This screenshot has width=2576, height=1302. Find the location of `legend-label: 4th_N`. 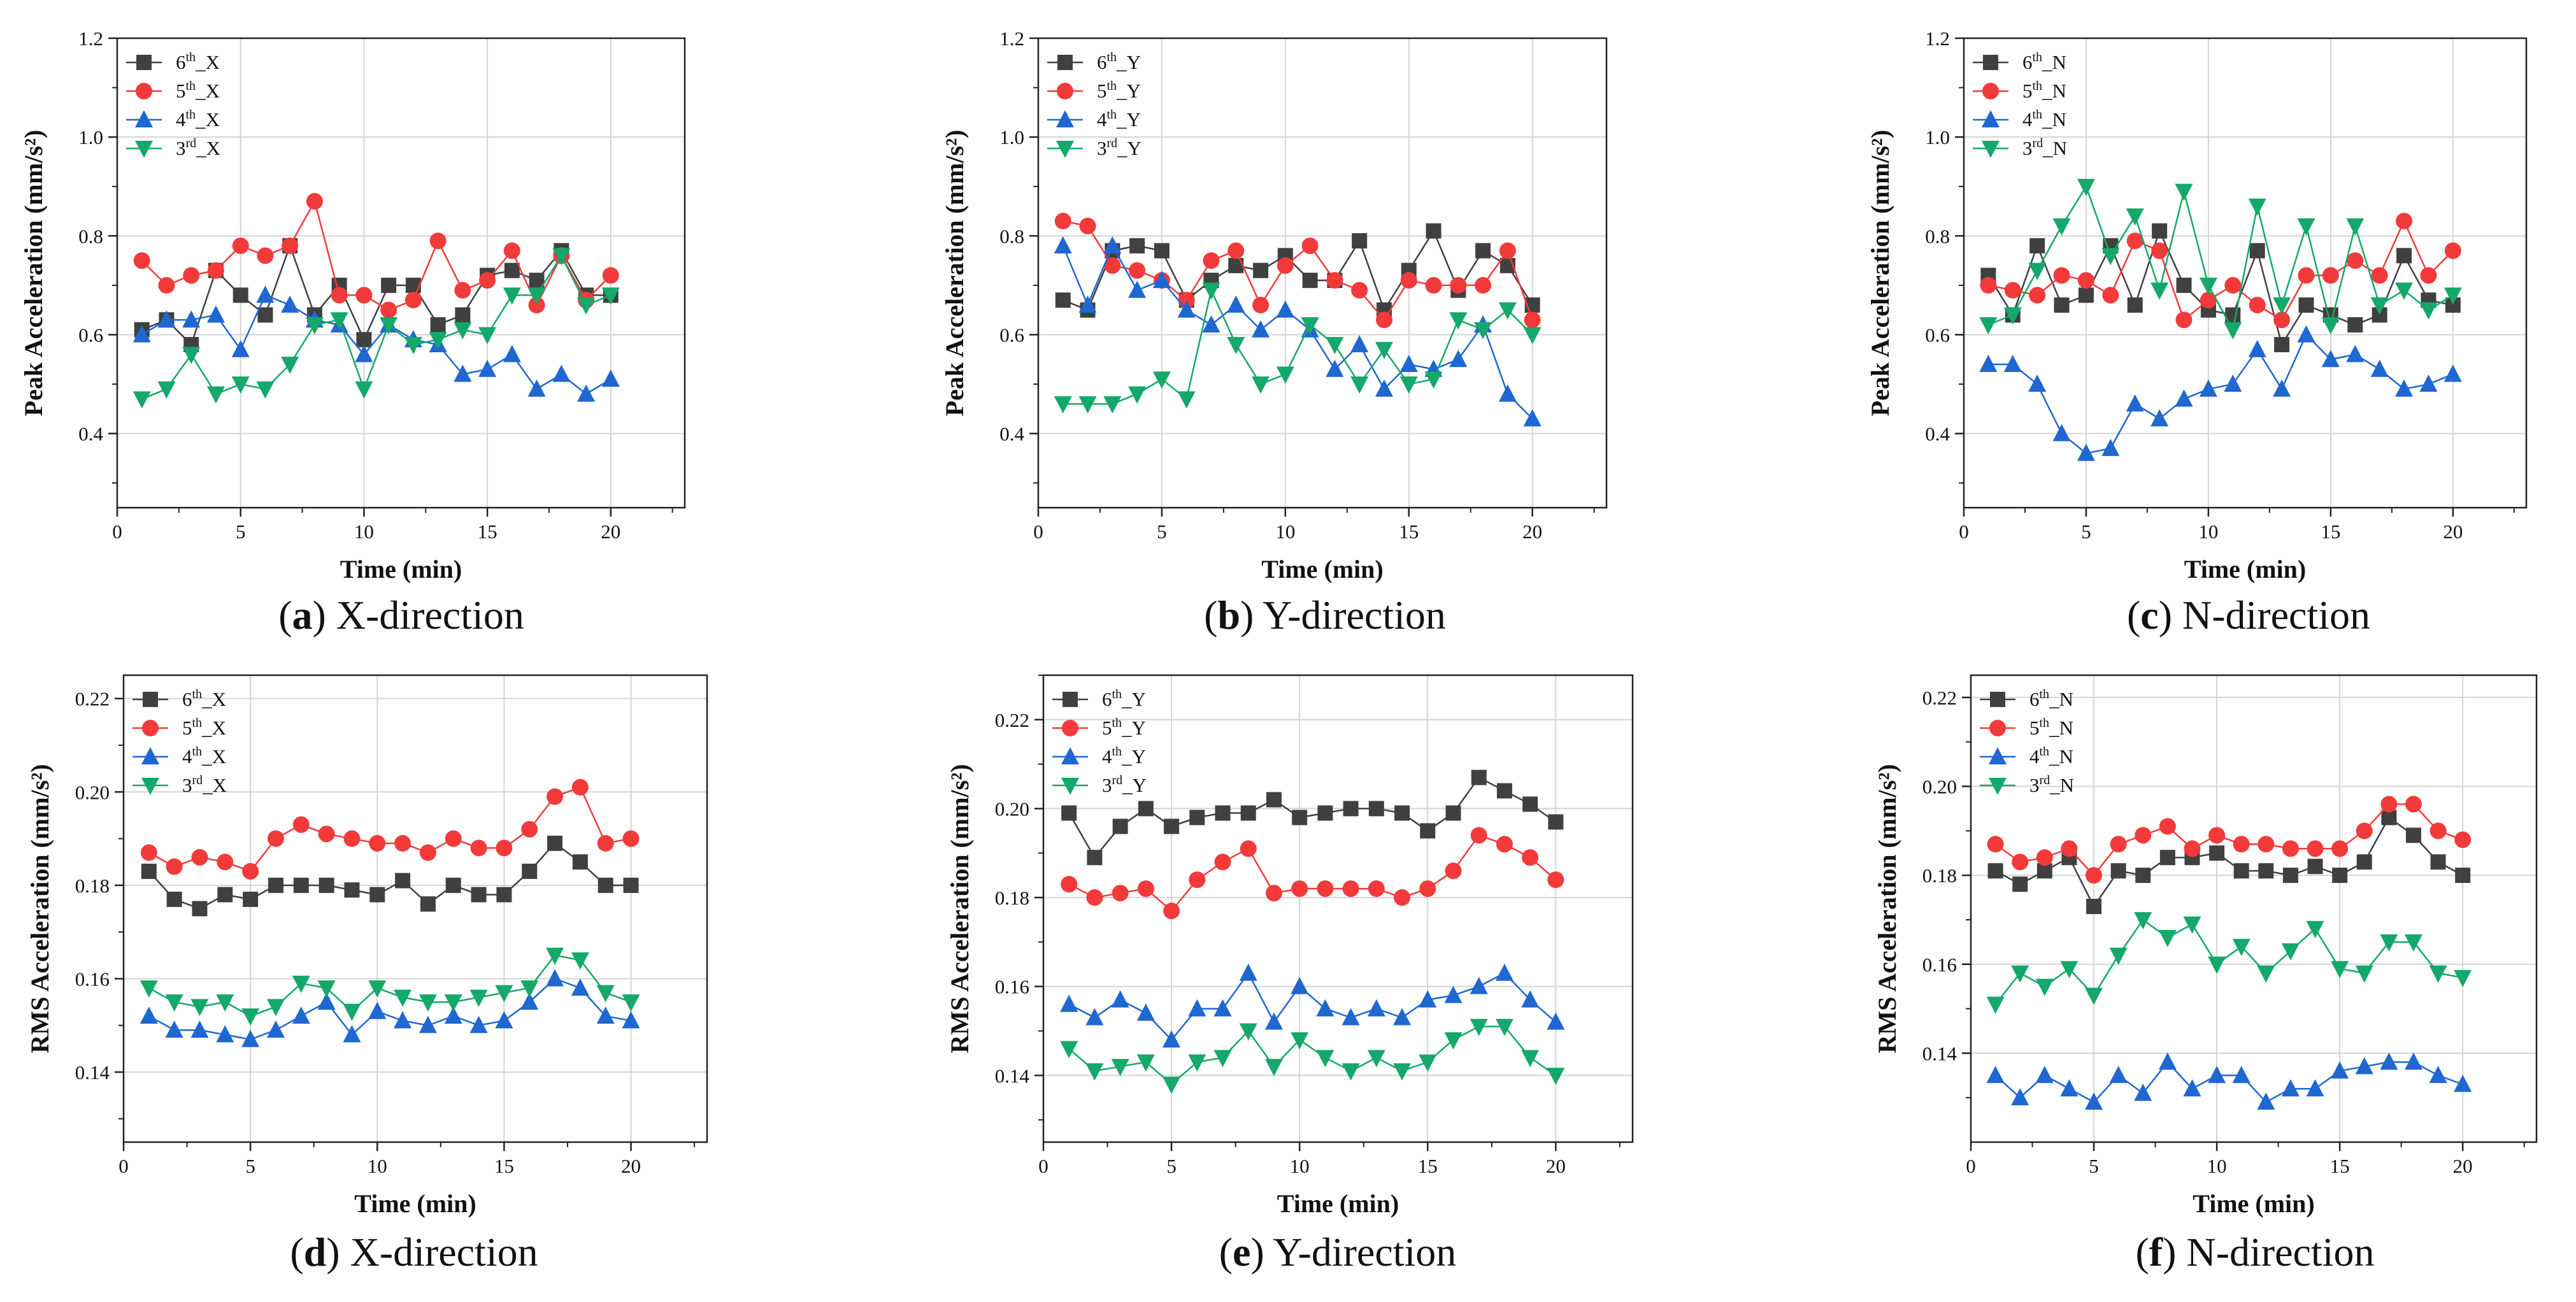

legend-label: 4th_N is located at coordinates (2044, 119).